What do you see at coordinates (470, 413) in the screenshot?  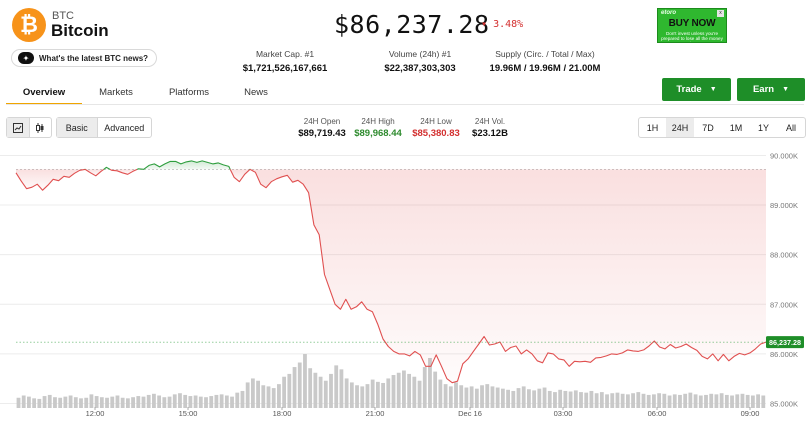 I see `x-tick-label: Dec 16` at bounding box center [470, 413].